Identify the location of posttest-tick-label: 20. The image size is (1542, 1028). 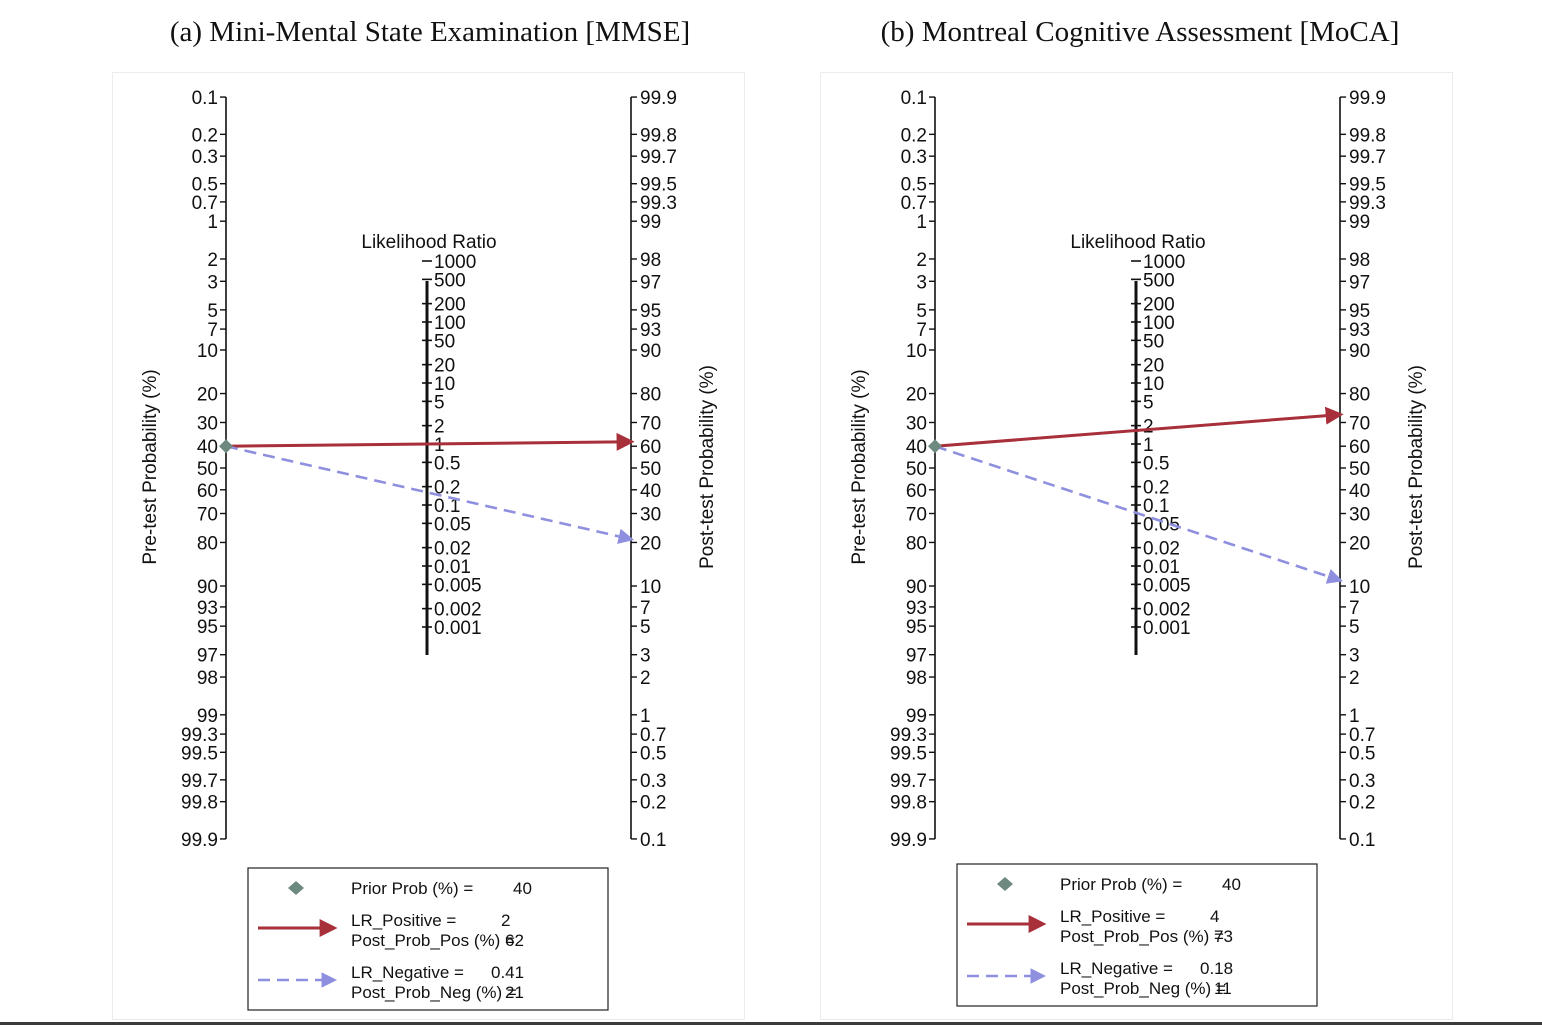
(650, 543).